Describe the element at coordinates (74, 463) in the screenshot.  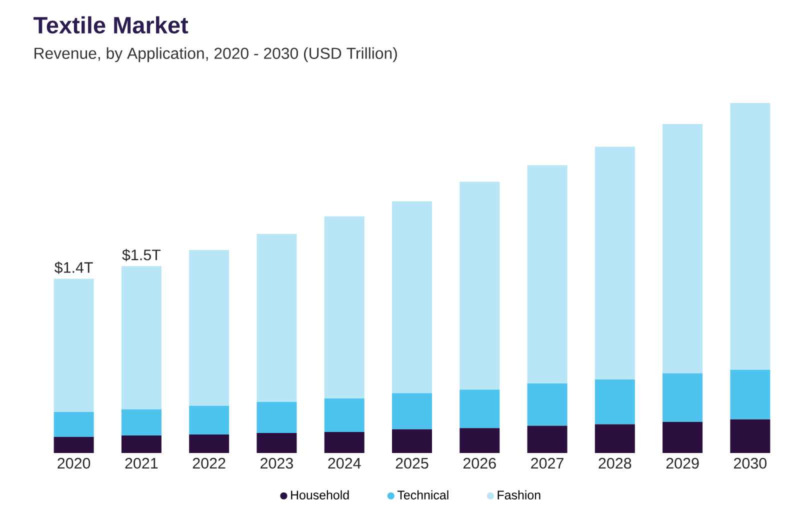
I see `x-tick-label: 2020` at that location.